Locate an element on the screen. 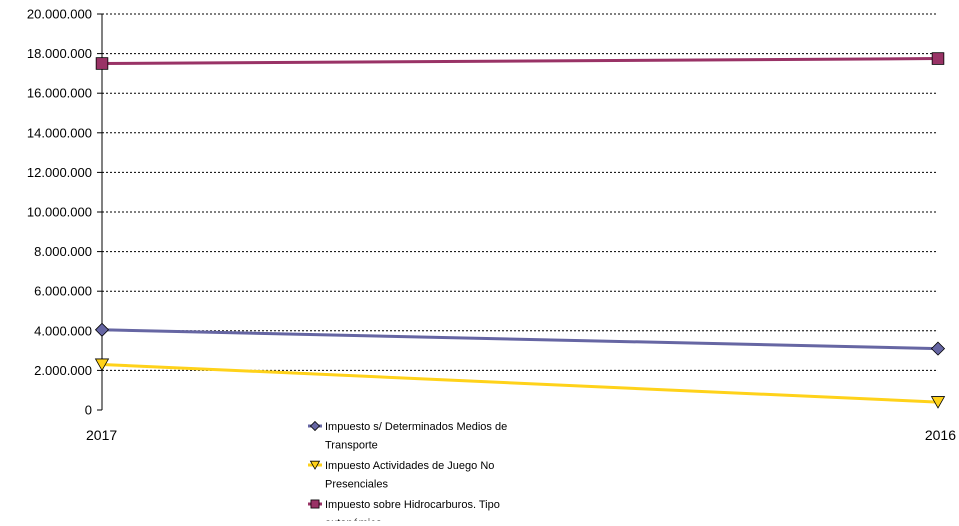  y-tick-label: 8.000.000 is located at coordinates (63, 251).